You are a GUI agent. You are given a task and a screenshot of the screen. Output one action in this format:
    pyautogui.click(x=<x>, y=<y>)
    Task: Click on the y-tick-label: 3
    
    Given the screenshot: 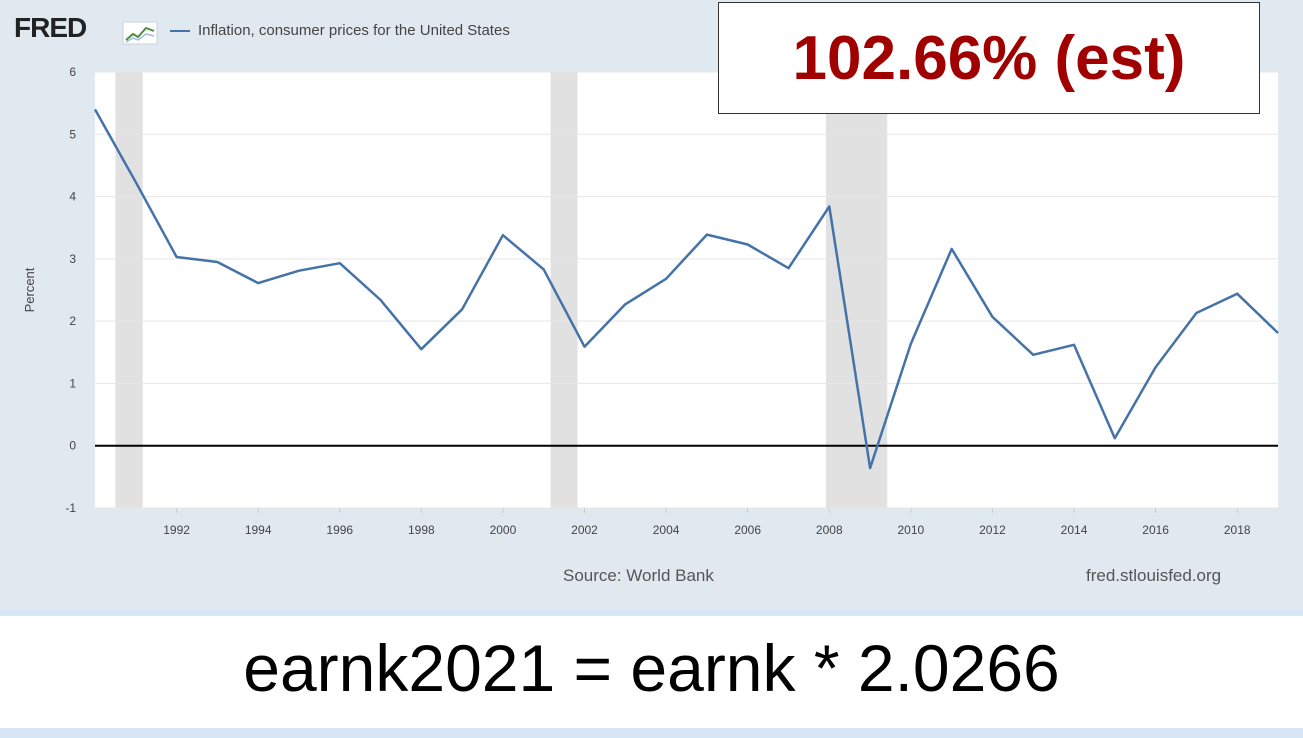 What is the action you would take?
    pyautogui.click(x=72, y=259)
    